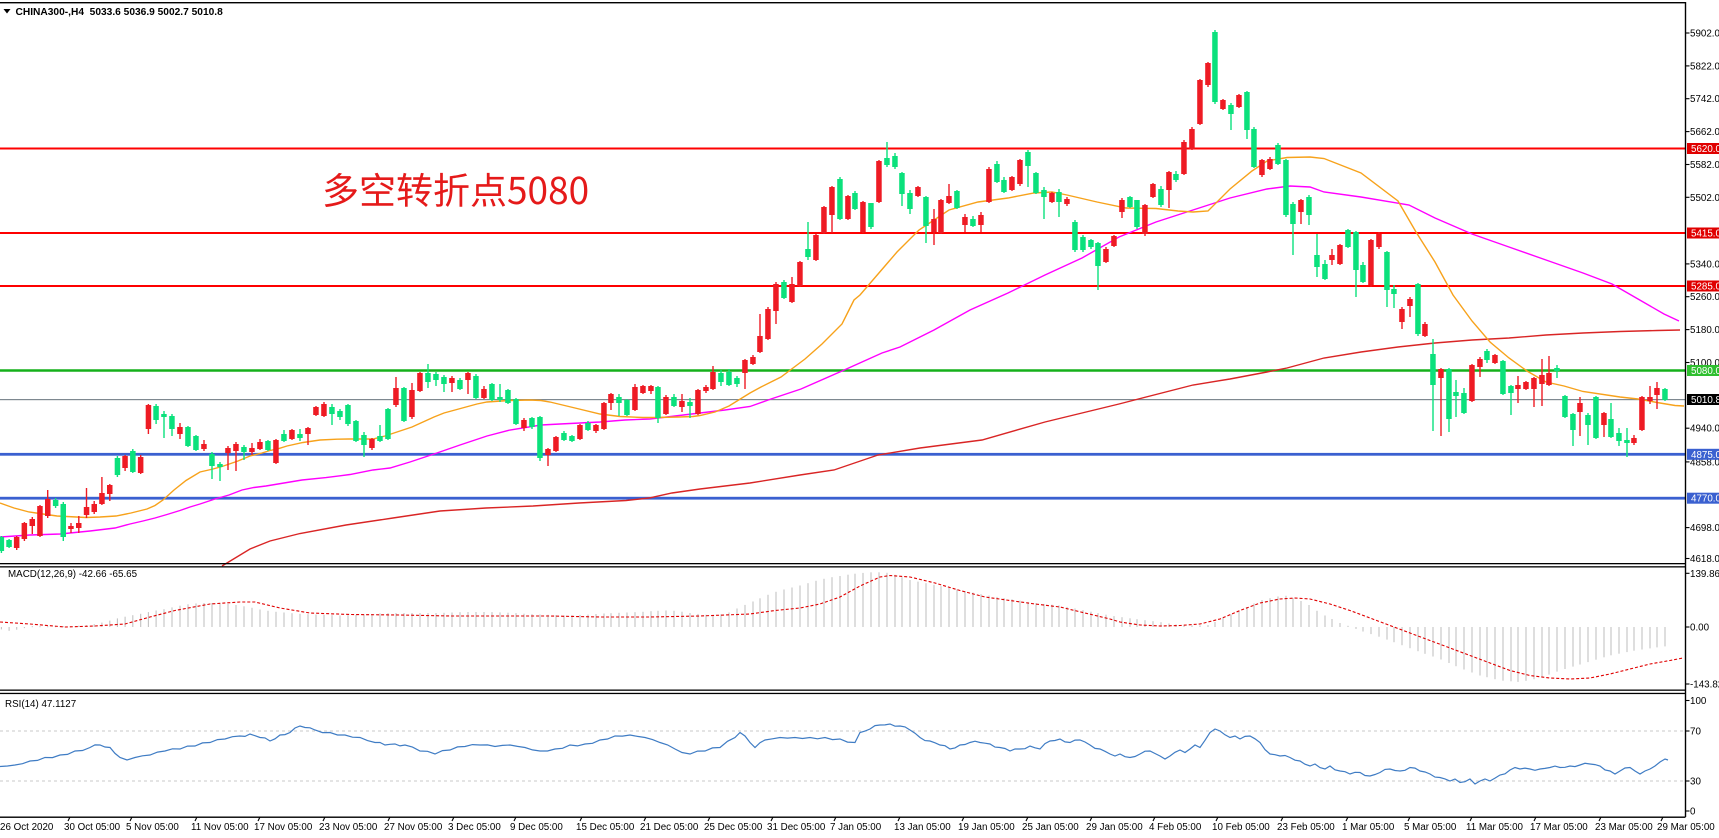 Image resolution: width=1719 pixels, height=838 pixels. What do you see at coordinates (856, 827) in the screenshot?
I see `svg-text: 7 Jan 05:00` at bounding box center [856, 827].